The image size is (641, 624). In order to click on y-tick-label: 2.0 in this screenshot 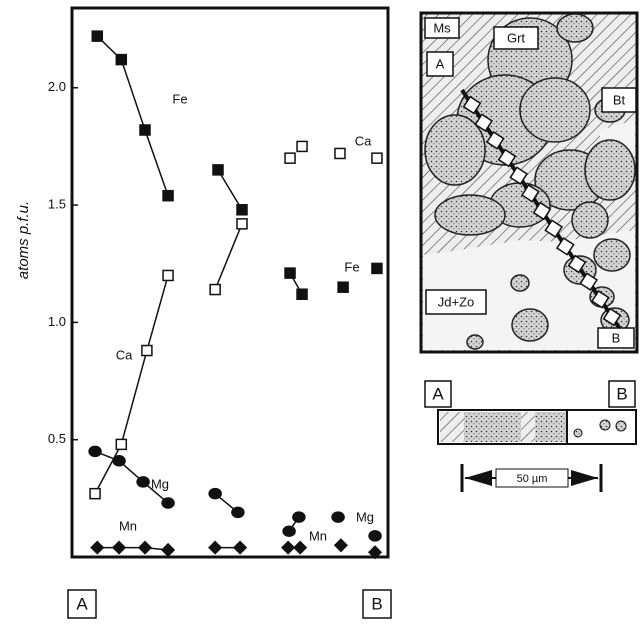, I will do `click(57, 86)`.